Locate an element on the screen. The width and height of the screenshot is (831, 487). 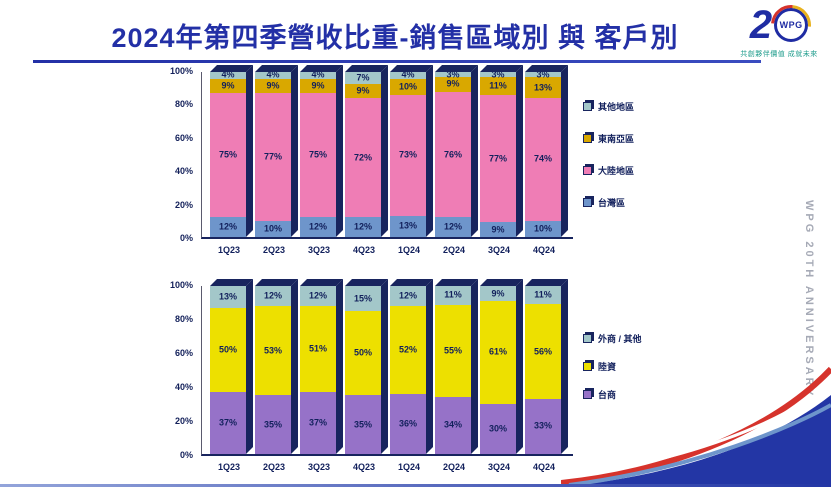
segment-陸資: 53% is located at coordinates (273, 351).